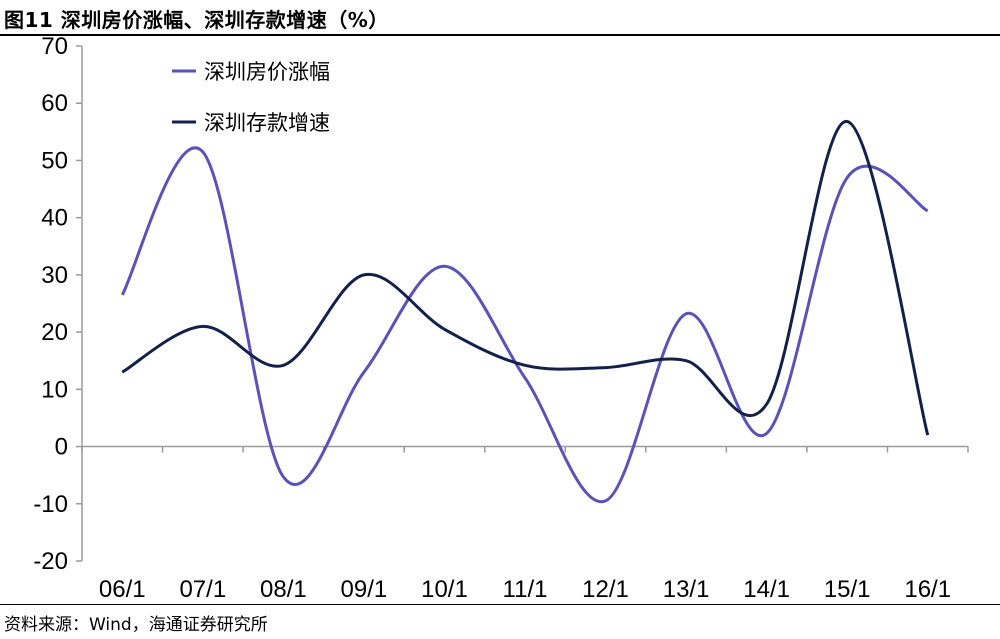 The height and width of the screenshot is (639, 1000). I want to click on x-tick-label: 07/1, so click(202, 589).